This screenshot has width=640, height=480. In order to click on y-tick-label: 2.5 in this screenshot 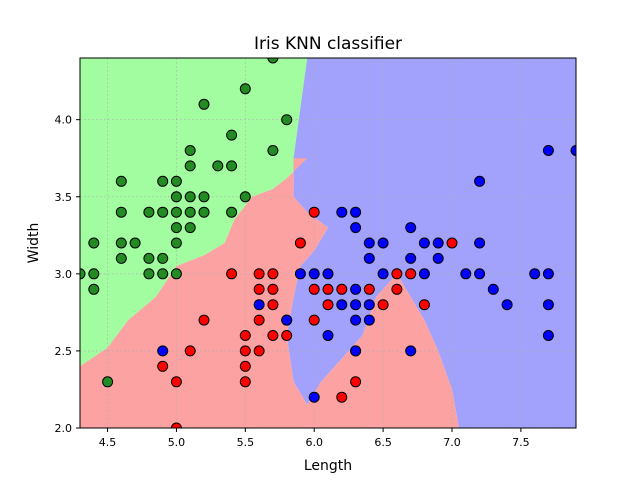, I will do `click(64, 351)`.